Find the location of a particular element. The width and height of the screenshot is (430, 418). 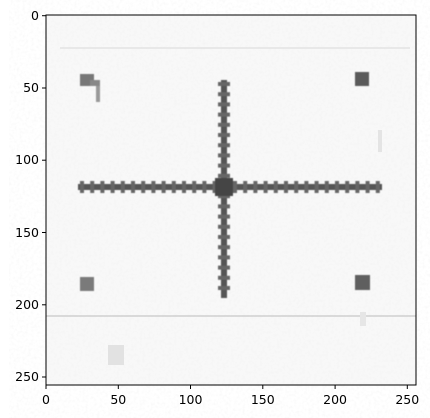

x-tick-label: 150 is located at coordinates (263, 399).